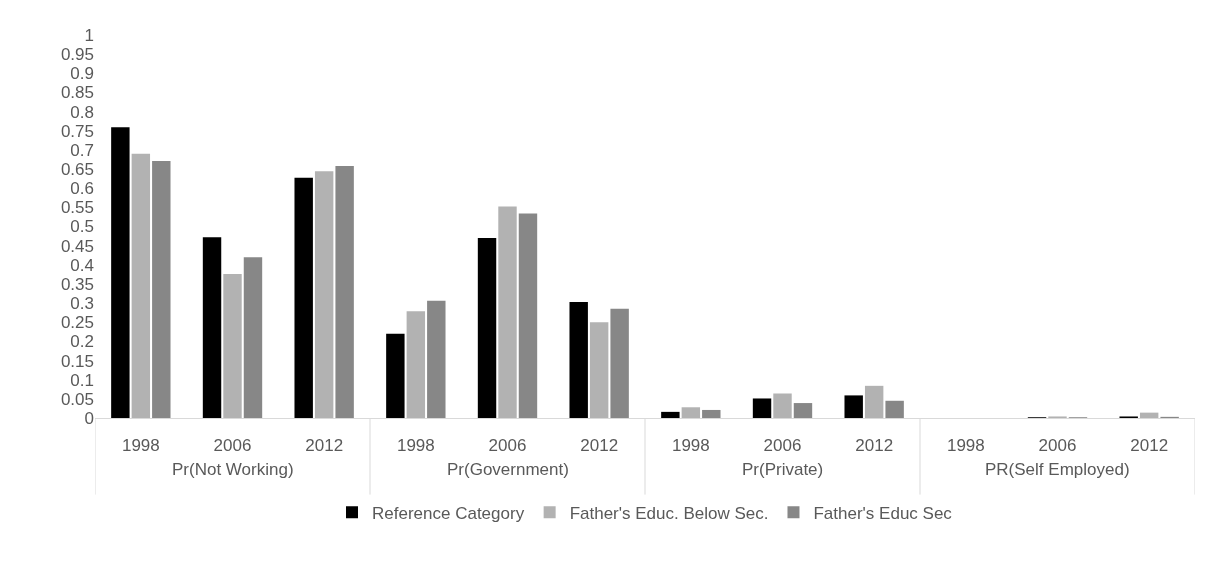 Image resolution: width=1205 pixels, height=585 pixels. I want to click on legend-label: Father's Educ. Below Sec., so click(669, 513).